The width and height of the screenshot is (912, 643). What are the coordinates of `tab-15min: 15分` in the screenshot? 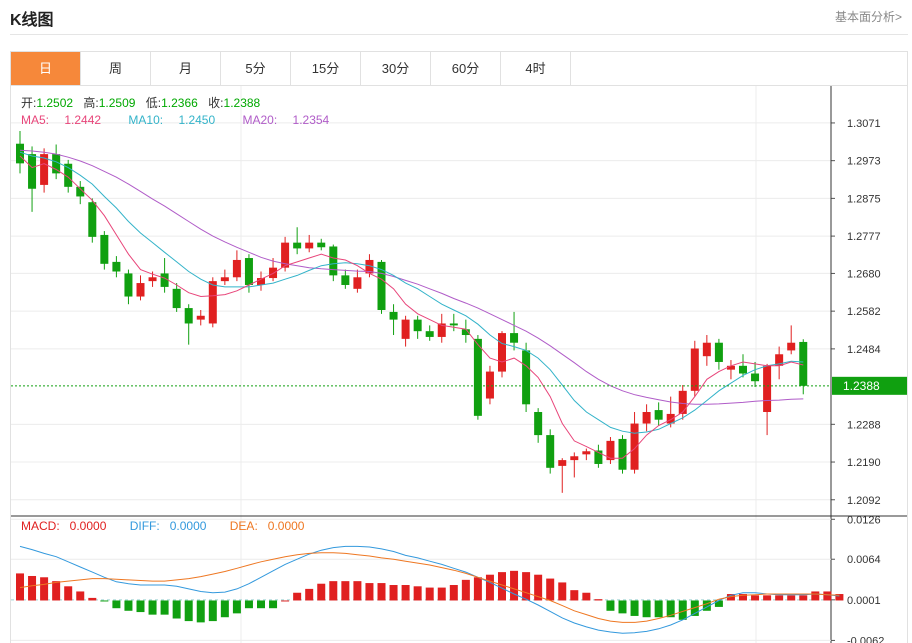 It's located at (326, 68).